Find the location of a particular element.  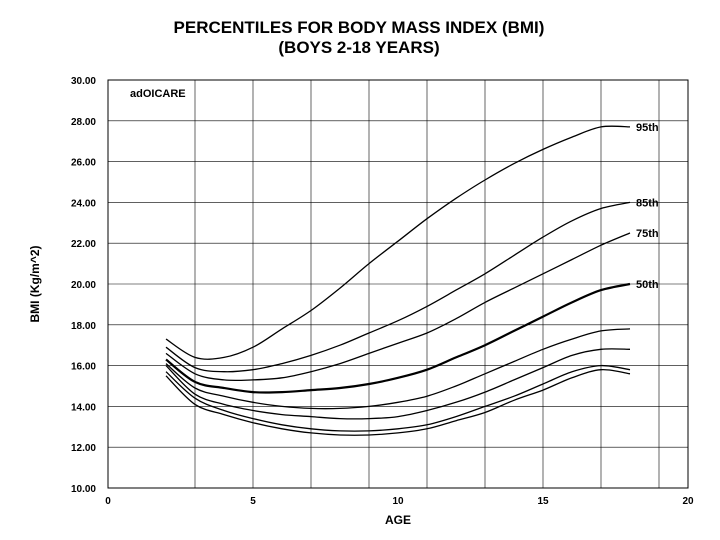

chart-annotation: adOICARE is located at coordinates (158, 94).